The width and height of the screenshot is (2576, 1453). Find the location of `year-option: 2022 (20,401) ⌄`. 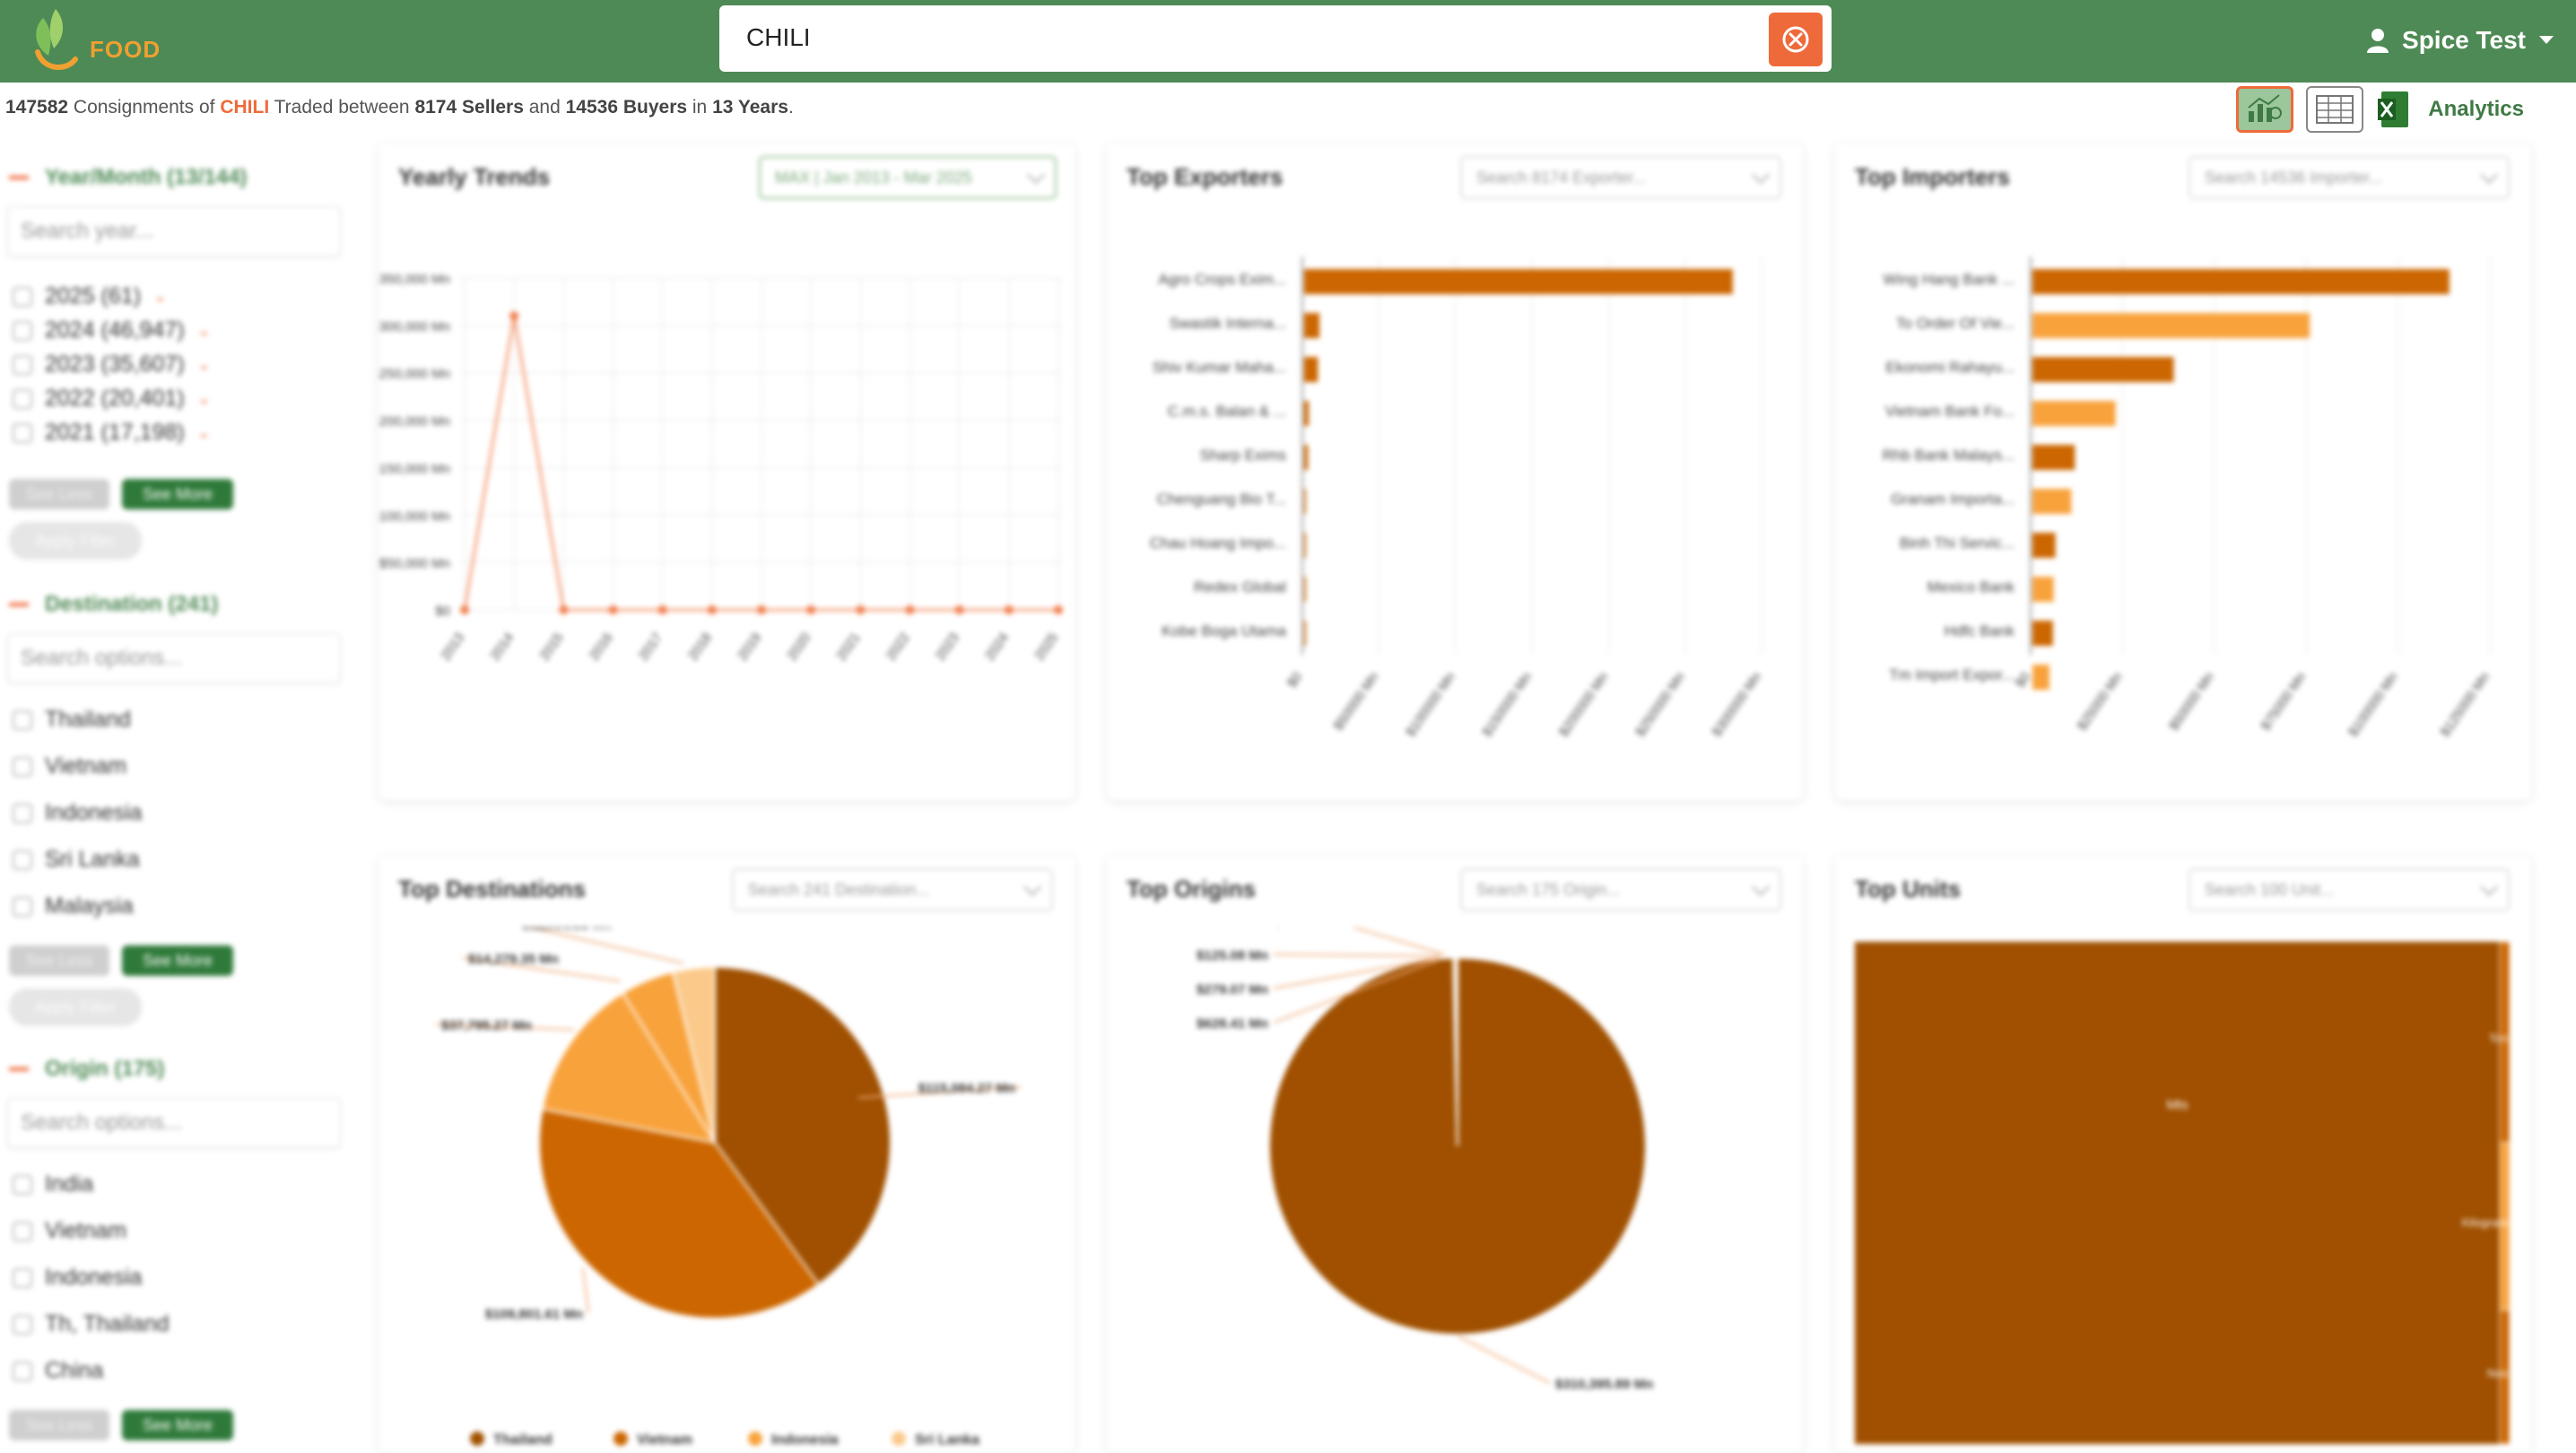

year-option: 2022 (20,401) ⌄ is located at coordinates (112, 399).